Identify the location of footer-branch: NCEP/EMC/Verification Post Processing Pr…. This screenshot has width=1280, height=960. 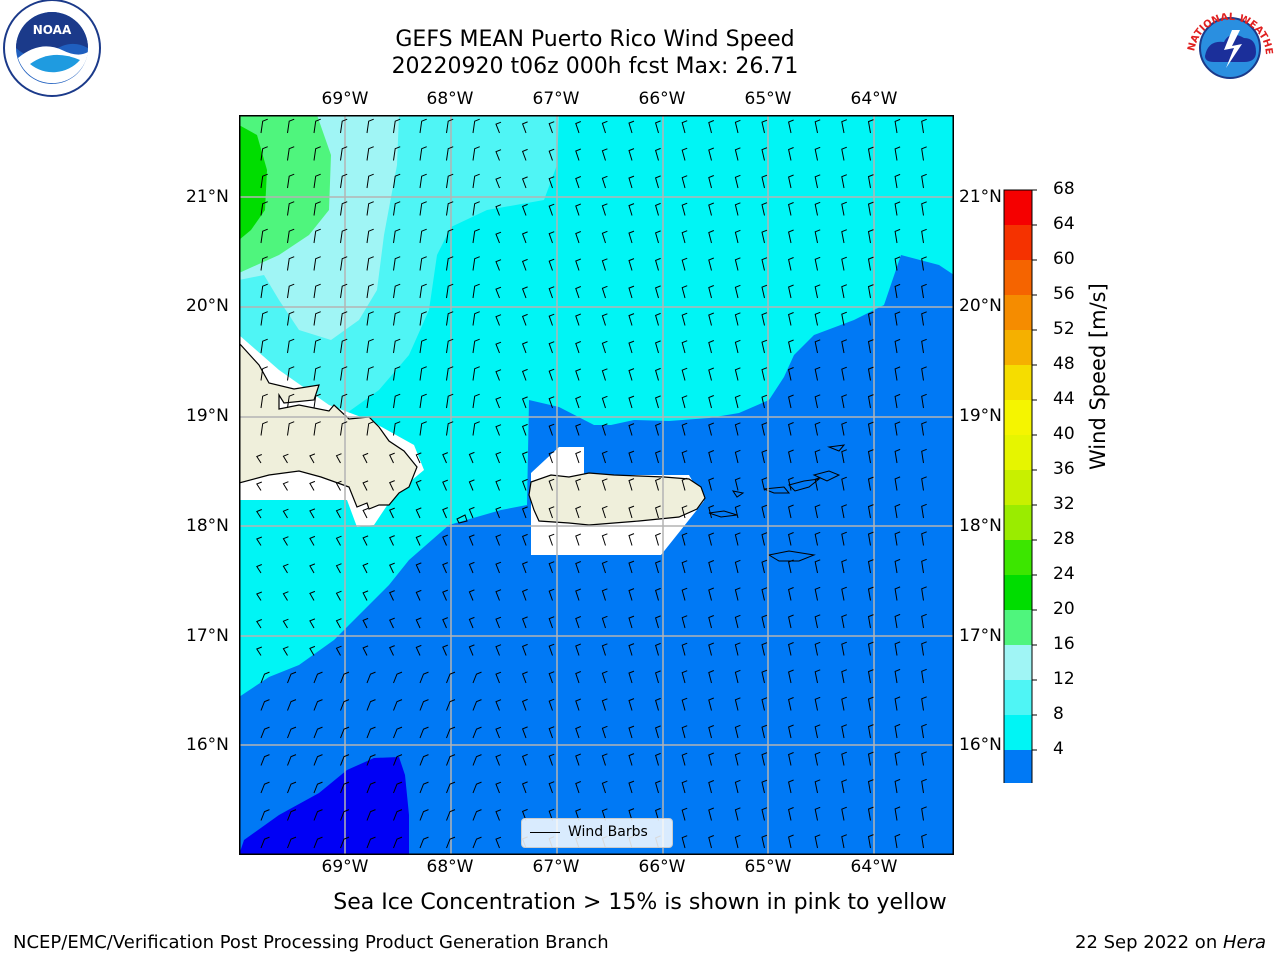
(311, 942).